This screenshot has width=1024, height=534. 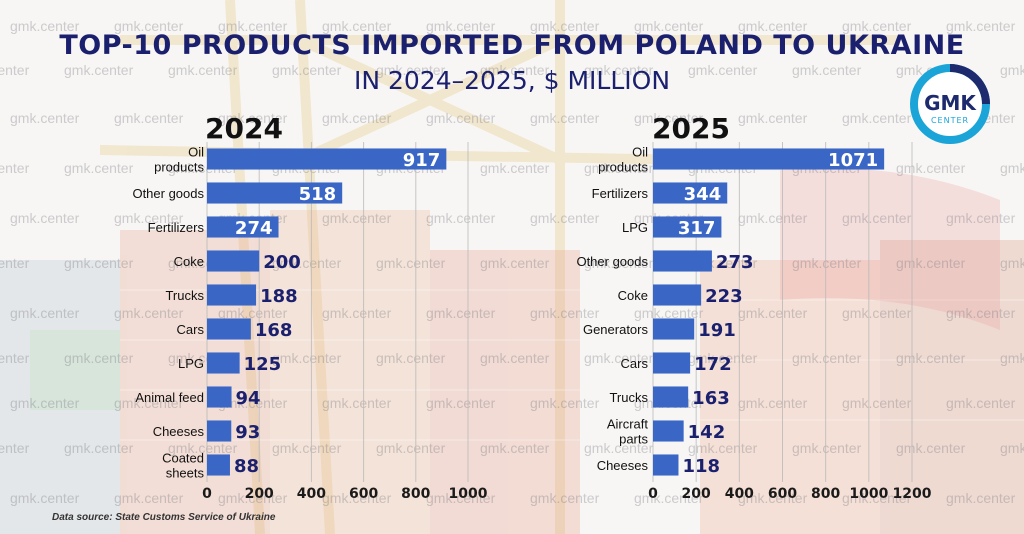 I want to click on value-label: 172, so click(x=713, y=364).